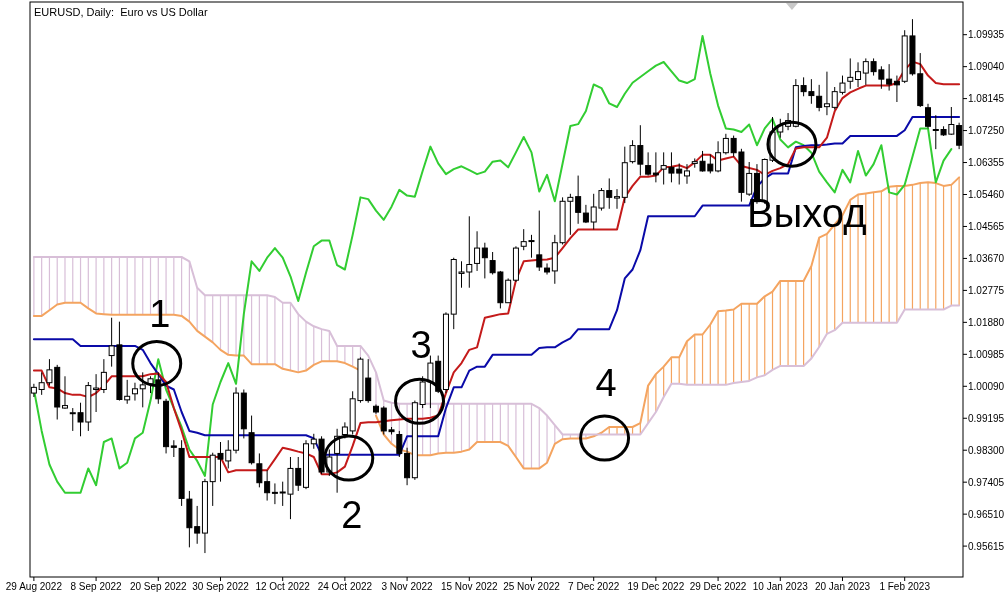  Describe the element at coordinates (986, 194) in the screenshot. I see `y-tick-label: 1.05460` at that location.